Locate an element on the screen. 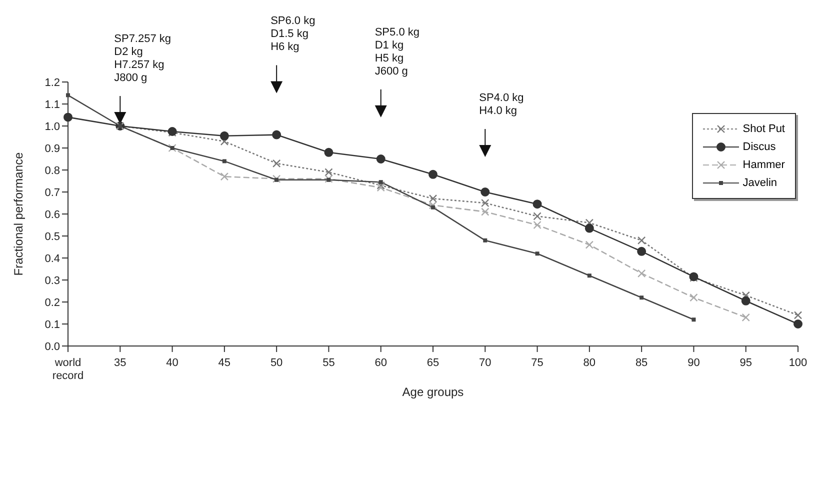 The image size is (823, 493). y-tick-label: 0.0 is located at coordinates (52, 346).